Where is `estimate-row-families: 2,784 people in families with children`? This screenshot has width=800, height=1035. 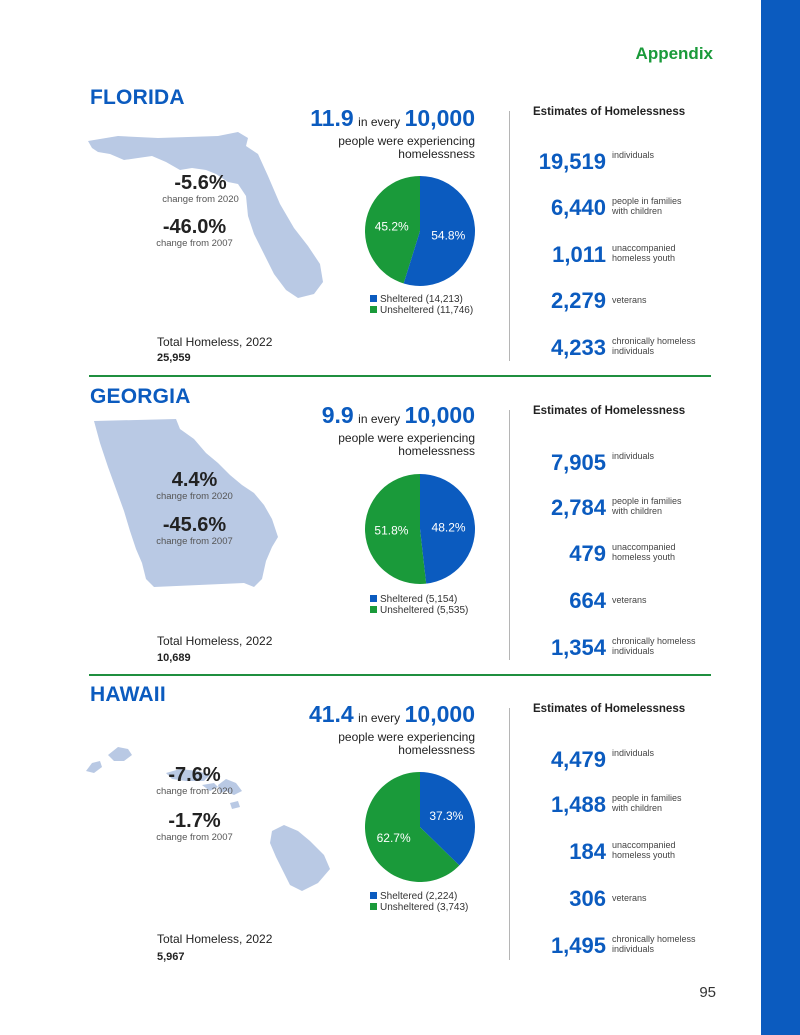 estimate-row-families: 2,784 people in families with children is located at coordinates (620, 509).